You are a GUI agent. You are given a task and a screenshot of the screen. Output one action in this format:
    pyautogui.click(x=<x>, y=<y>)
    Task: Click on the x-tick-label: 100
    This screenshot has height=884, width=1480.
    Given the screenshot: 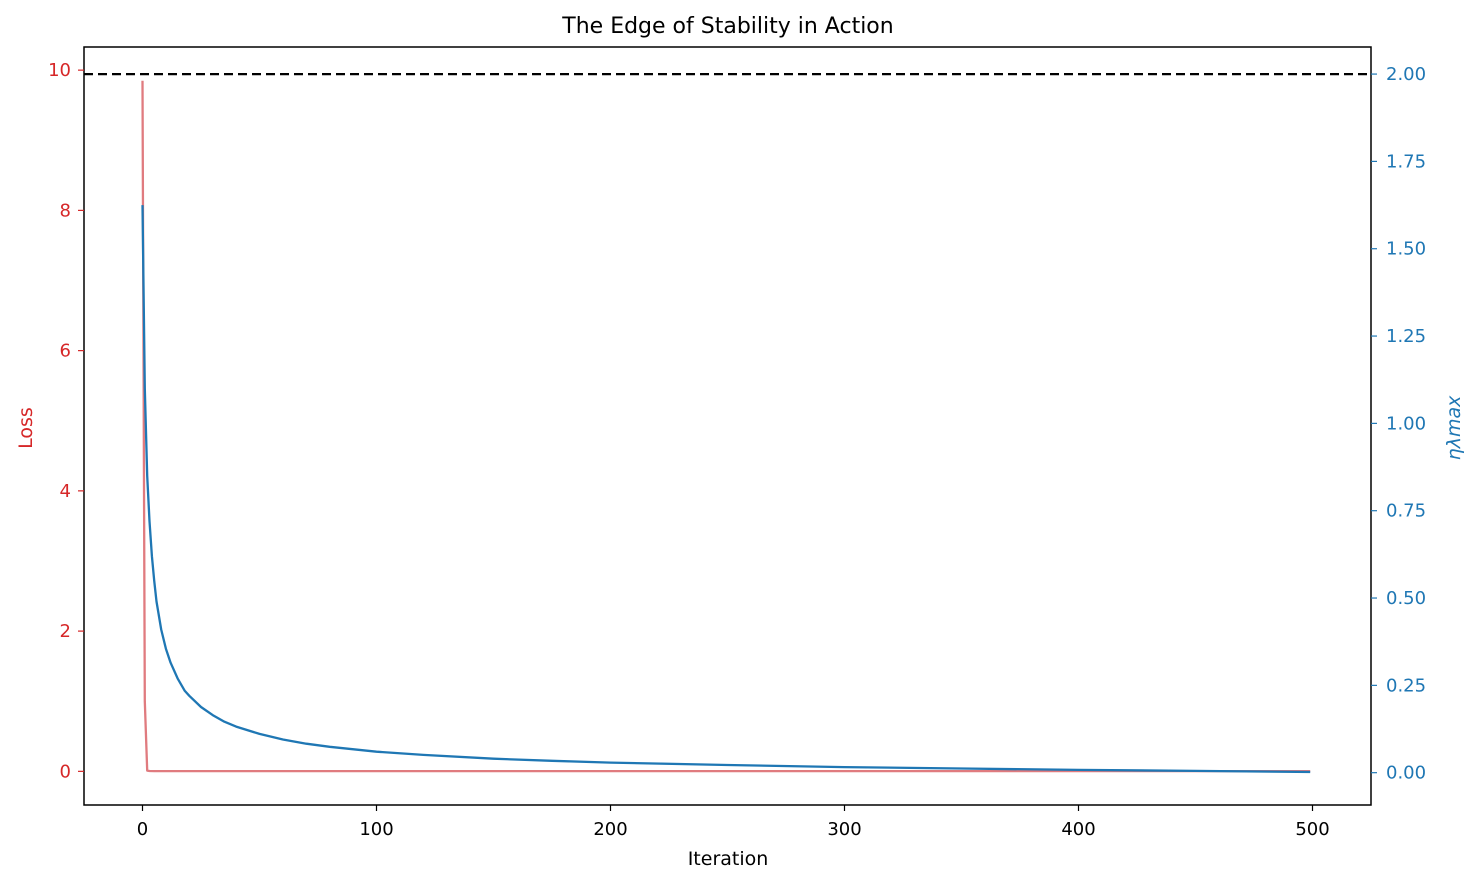 What is the action you would take?
    pyautogui.click(x=376, y=829)
    